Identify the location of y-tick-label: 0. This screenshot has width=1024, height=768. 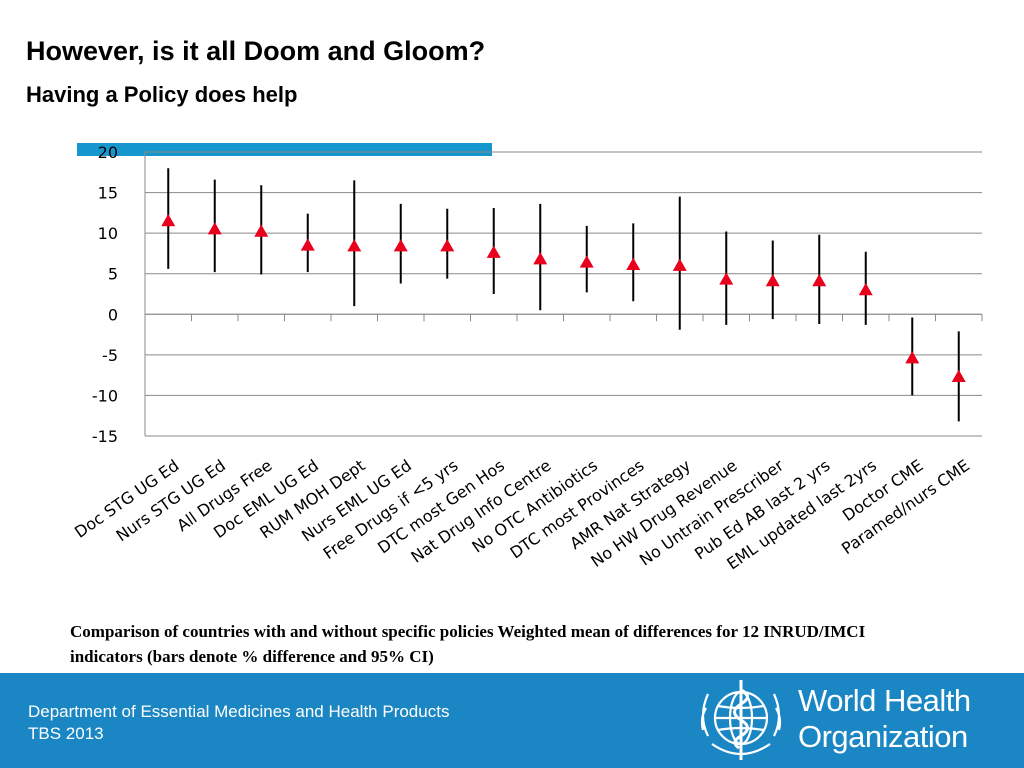
(113, 314).